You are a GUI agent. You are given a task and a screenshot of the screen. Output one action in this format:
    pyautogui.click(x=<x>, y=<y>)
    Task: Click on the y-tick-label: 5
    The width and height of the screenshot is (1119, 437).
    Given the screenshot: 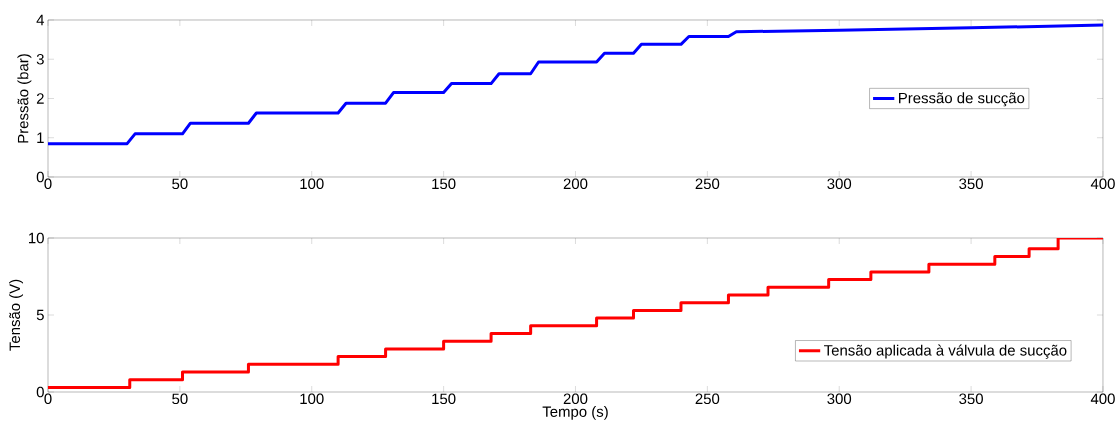 What is the action you would take?
    pyautogui.click(x=40, y=315)
    